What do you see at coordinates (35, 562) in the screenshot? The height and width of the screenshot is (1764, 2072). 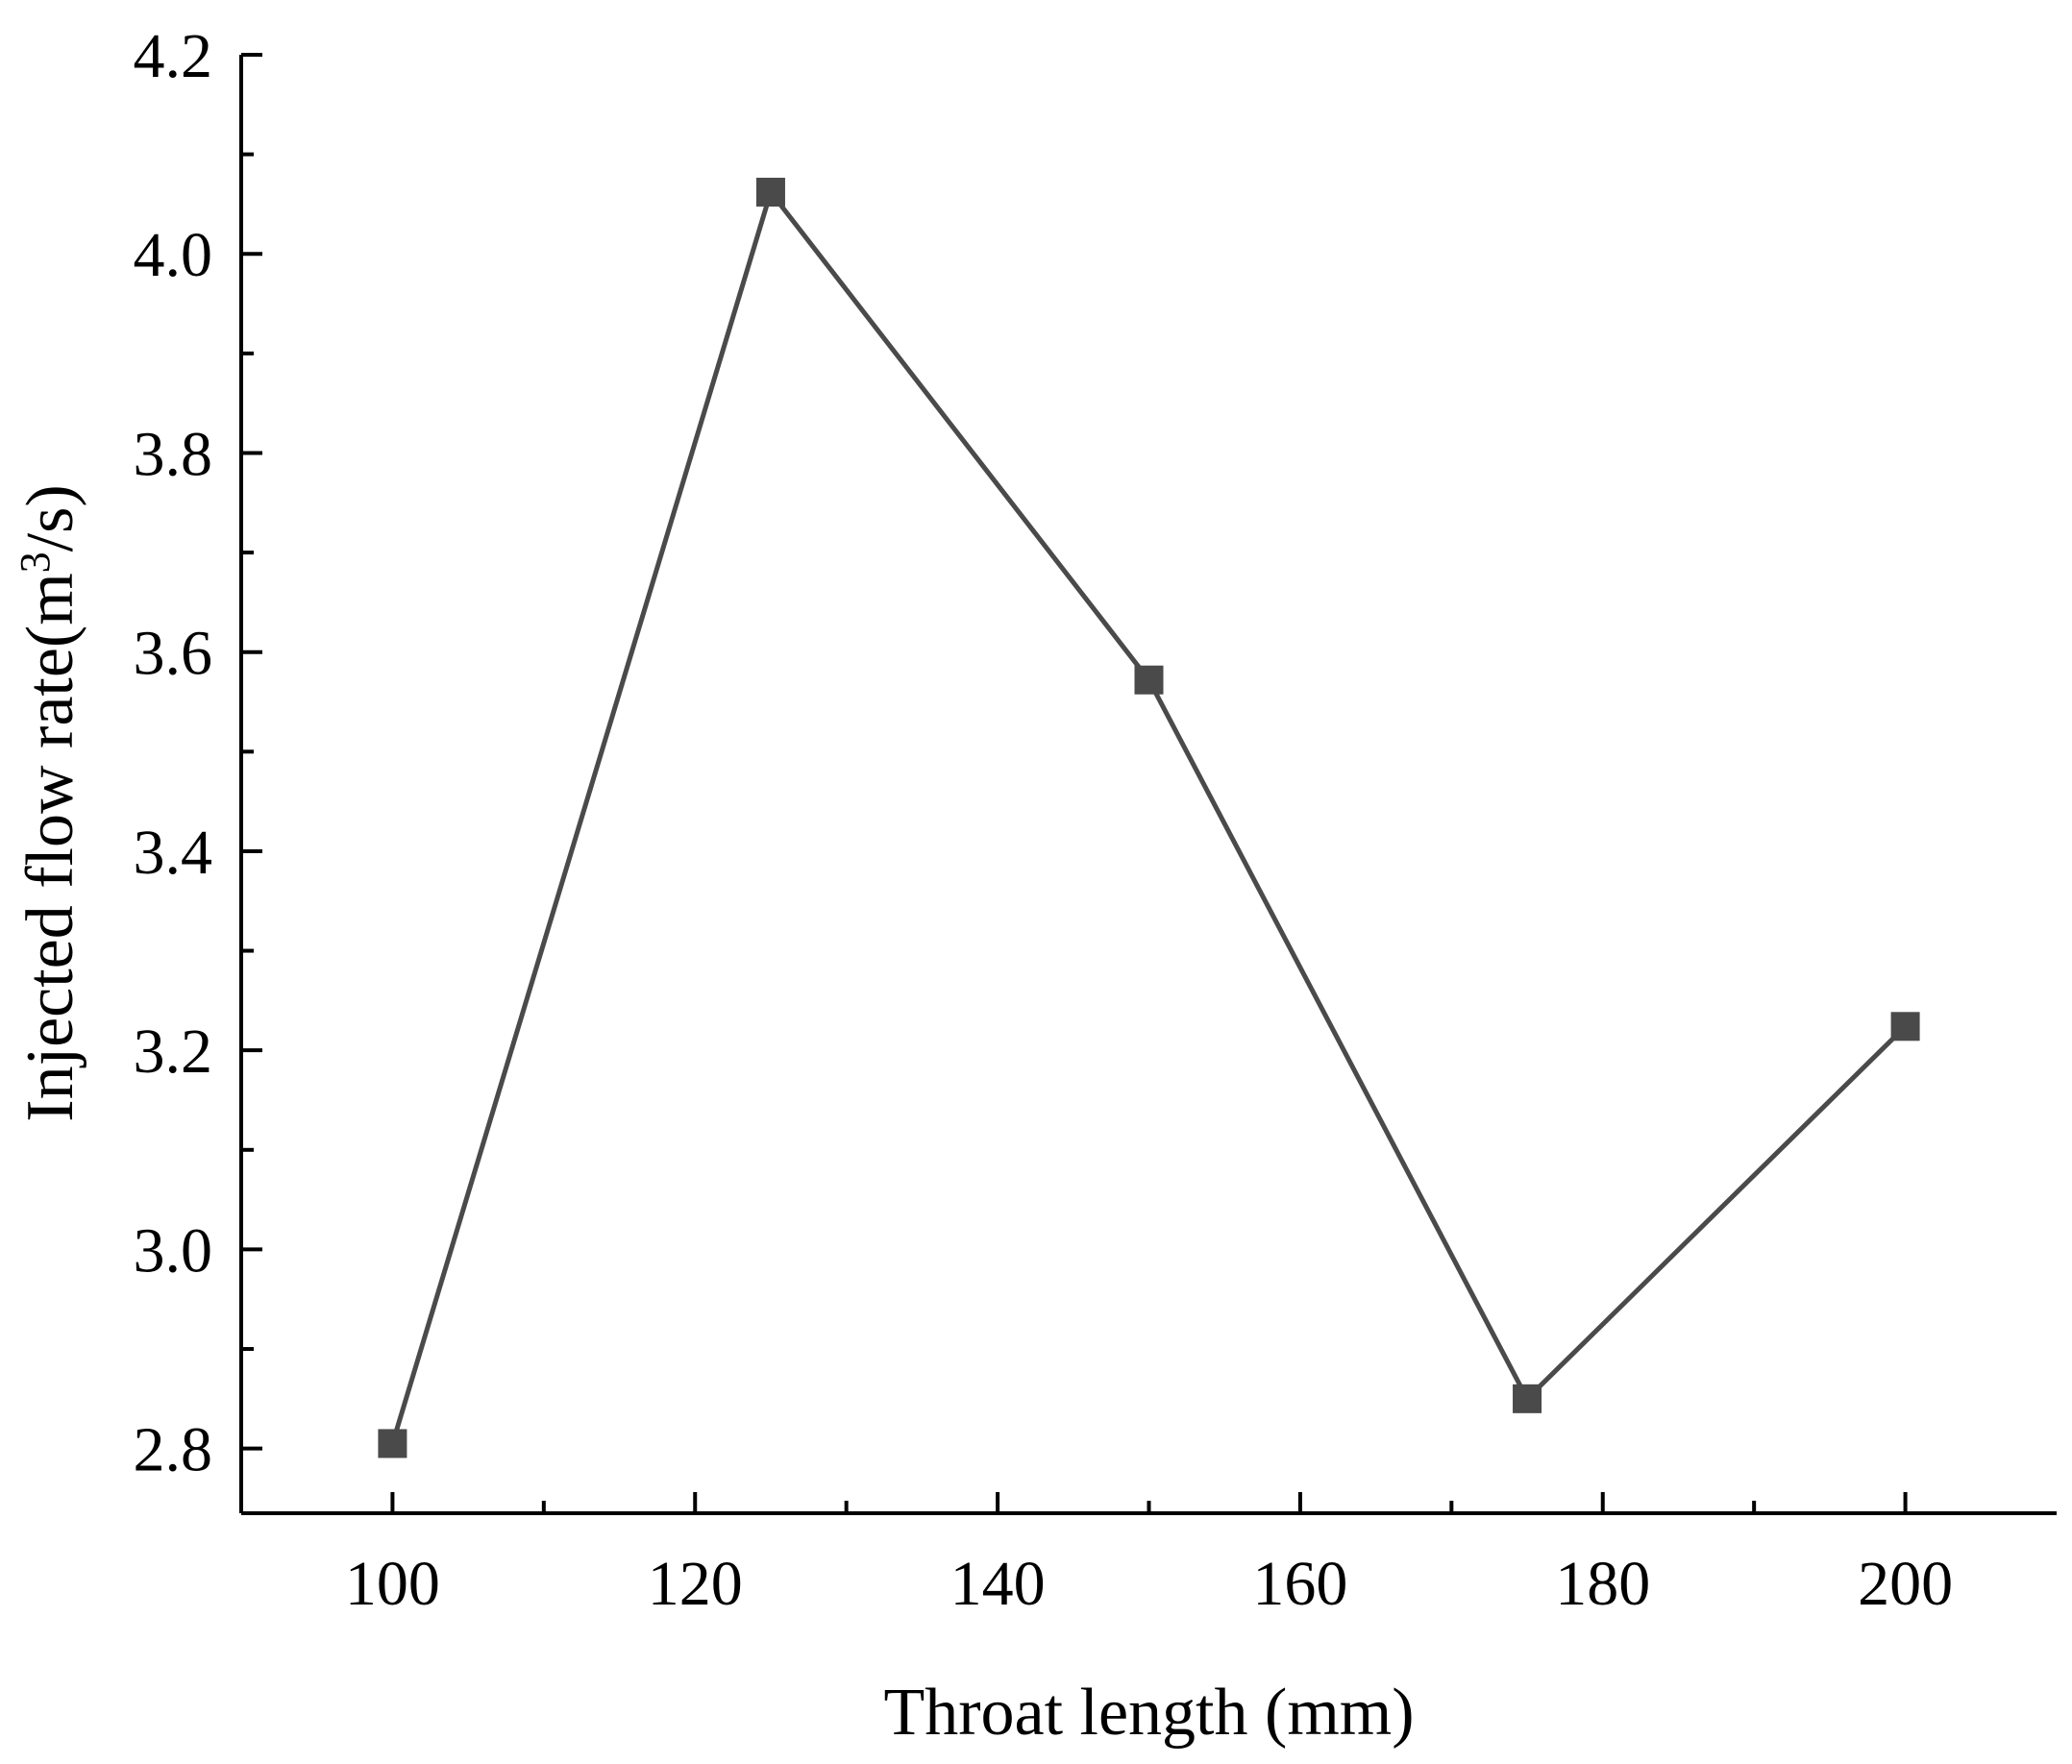 I see `y-axis-title-superscript: 3` at bounding box center [35, 562].